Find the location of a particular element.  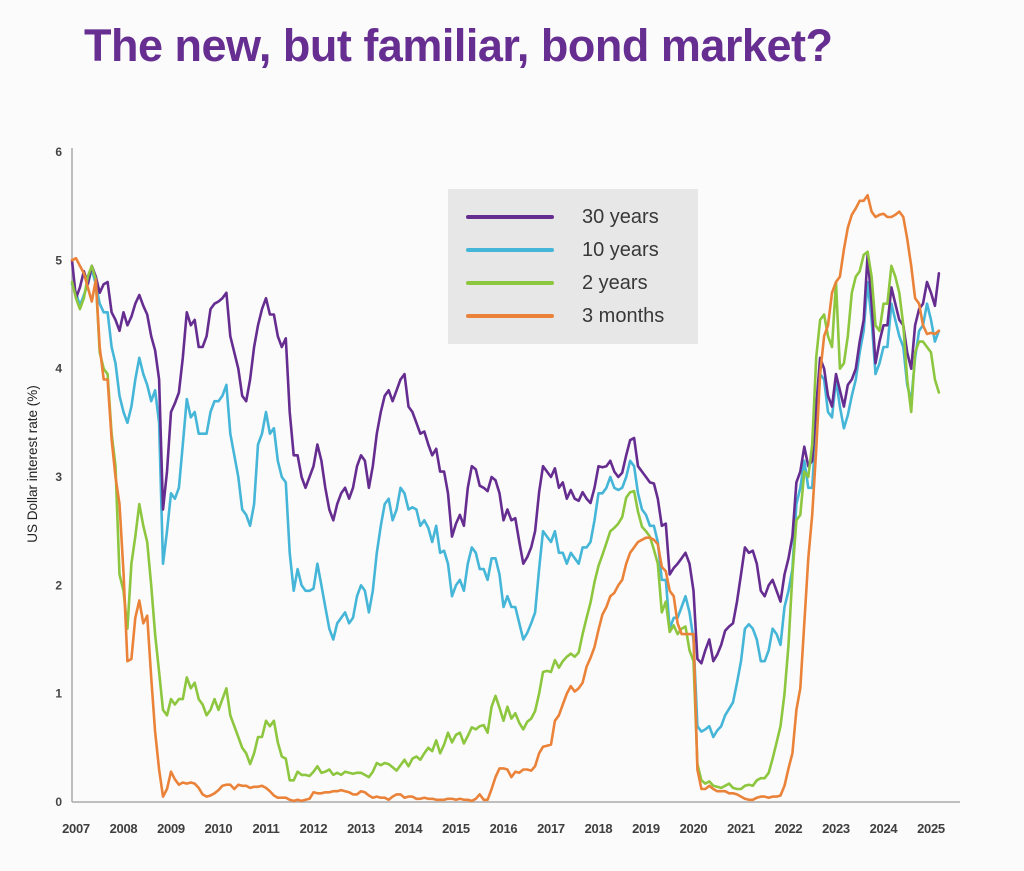

x-tick-label-2011: 2011 is located at coordinates (265, 828).